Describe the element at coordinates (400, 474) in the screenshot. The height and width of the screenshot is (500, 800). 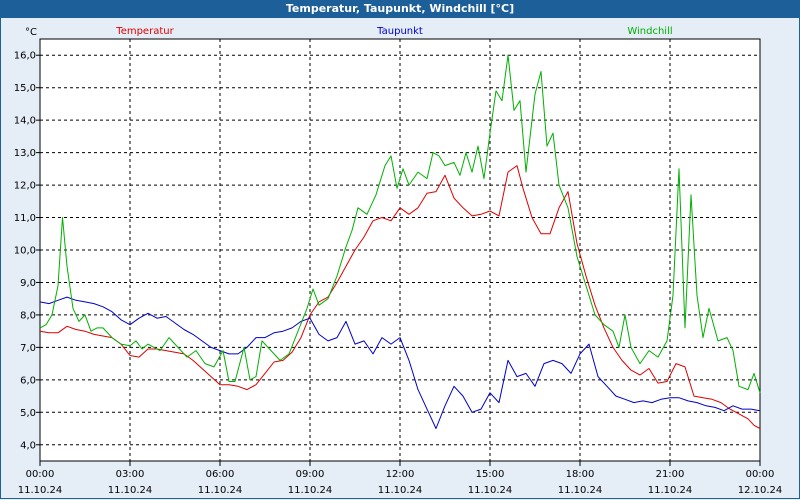
I see `x-tick-time: 12:00` at that location.